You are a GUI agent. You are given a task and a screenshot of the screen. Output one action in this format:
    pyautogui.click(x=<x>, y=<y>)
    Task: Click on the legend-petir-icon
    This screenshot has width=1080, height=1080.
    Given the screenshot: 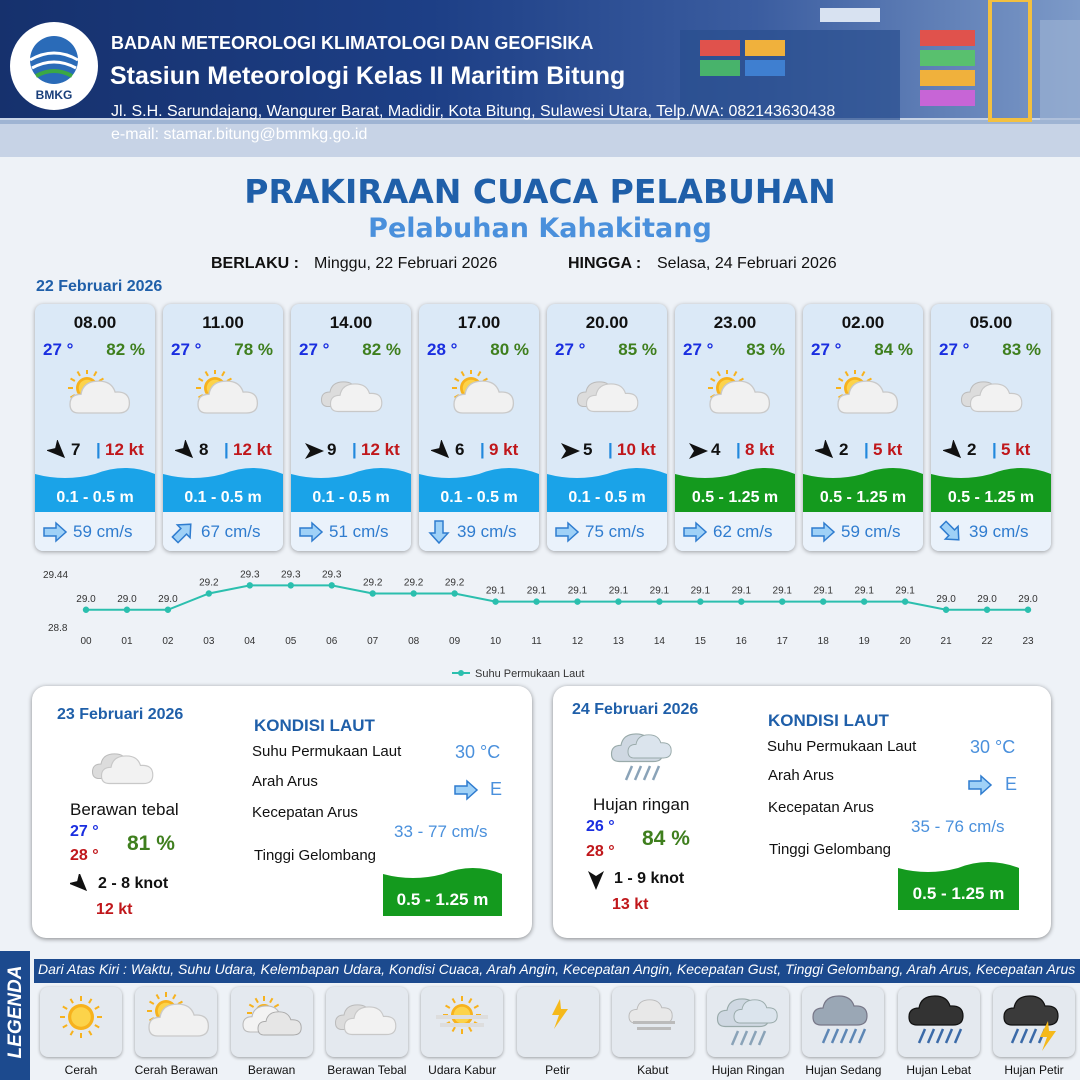 What is the action you would take?
    pyautogui.click(x=557, y=1022)
    